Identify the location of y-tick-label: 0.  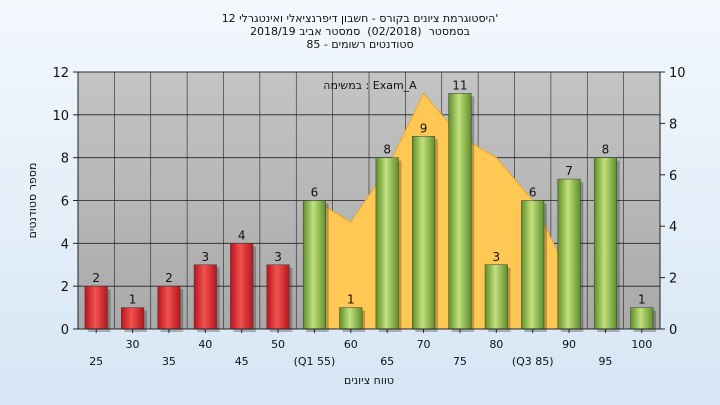
(65, 330).